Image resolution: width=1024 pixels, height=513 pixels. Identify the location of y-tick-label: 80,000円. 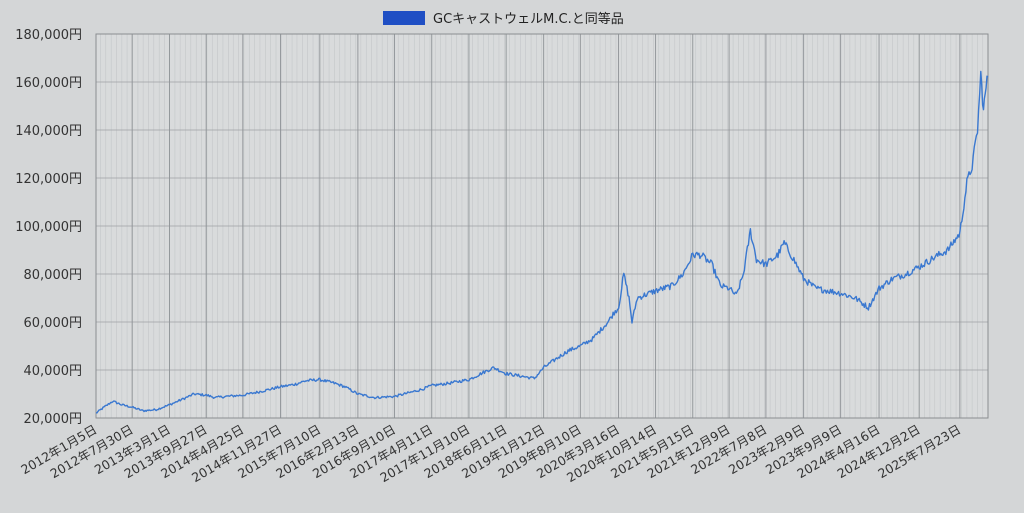
(53, 275).